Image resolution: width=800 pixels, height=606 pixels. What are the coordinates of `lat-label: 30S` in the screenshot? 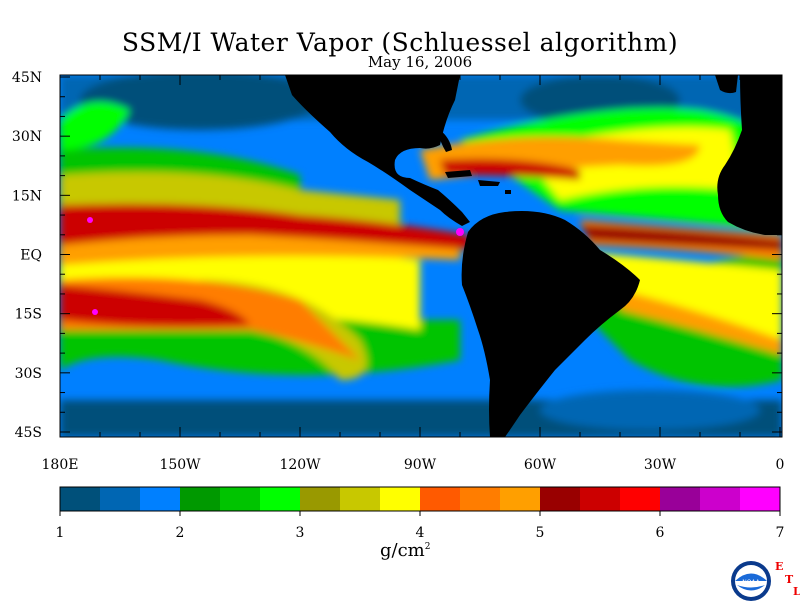 It's located at (28, 374).